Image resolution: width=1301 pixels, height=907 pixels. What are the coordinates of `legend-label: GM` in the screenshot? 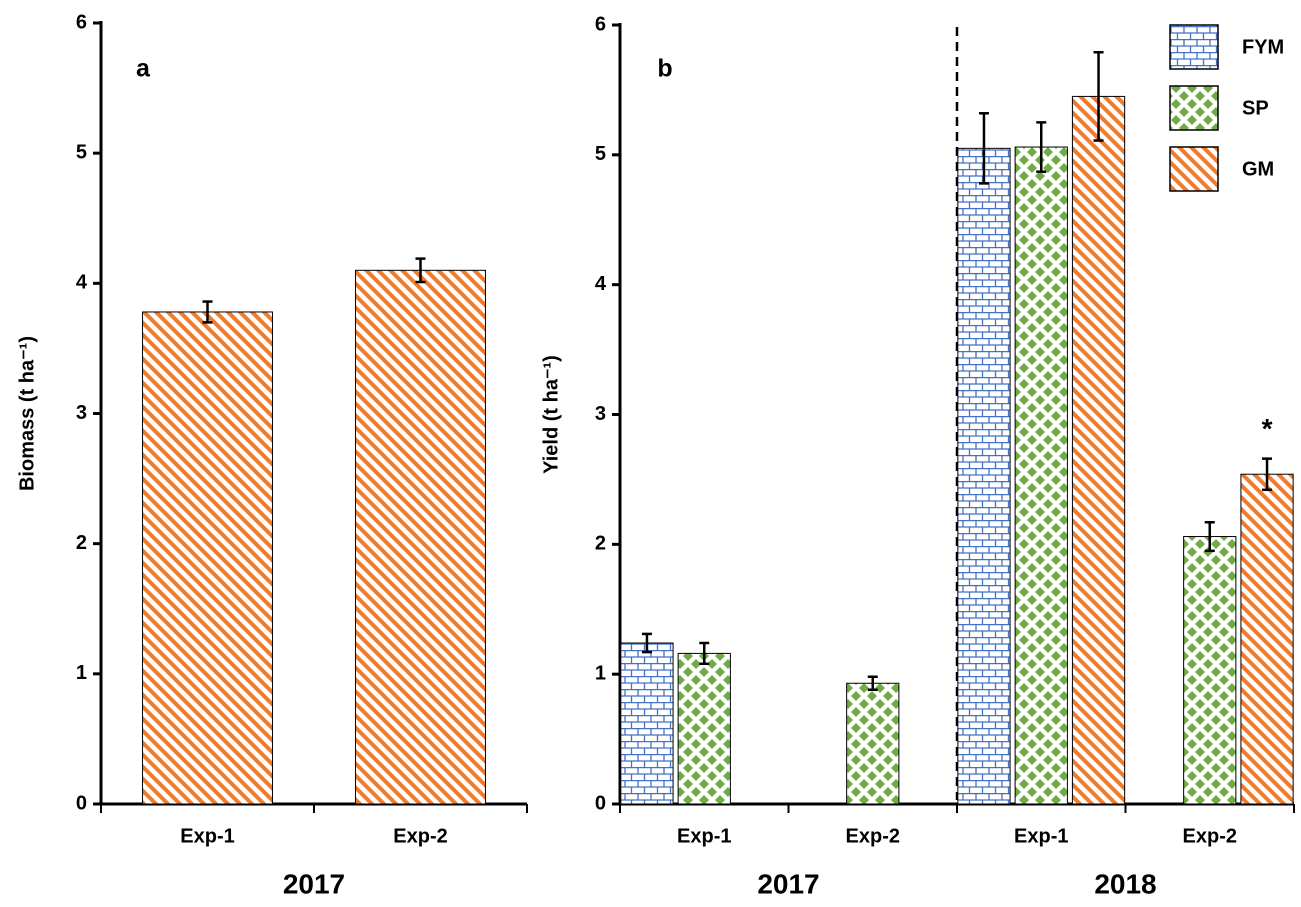 It's located at (1258, 169).